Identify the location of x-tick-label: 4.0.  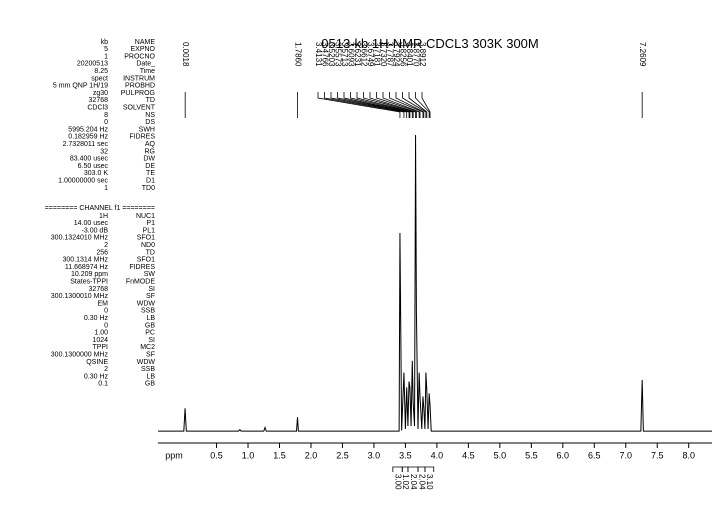
(437, 455).